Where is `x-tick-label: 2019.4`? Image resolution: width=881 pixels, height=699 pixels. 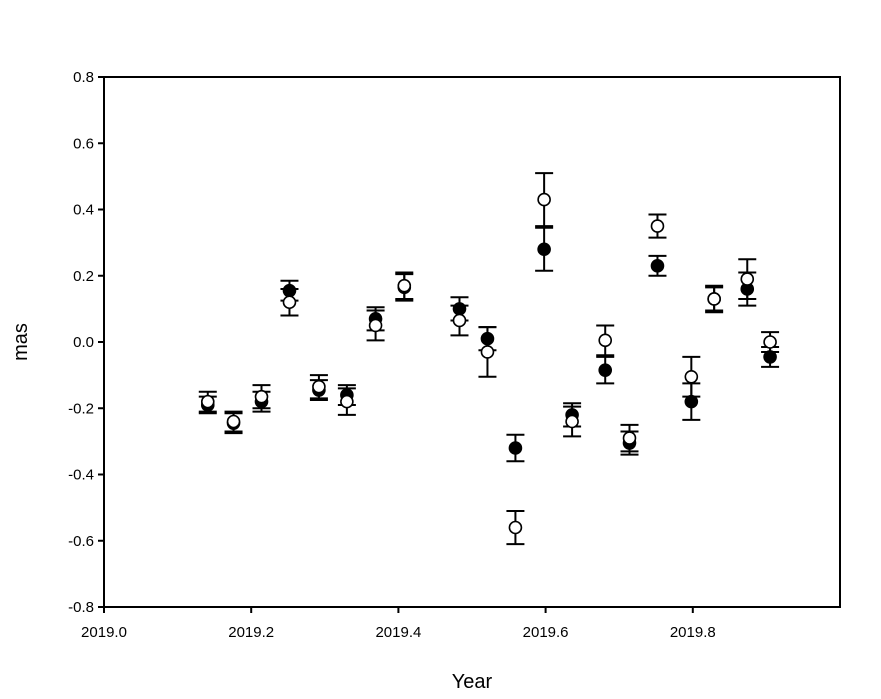 x-tick-label: 2019.4 is located at coordinates (398, 632).